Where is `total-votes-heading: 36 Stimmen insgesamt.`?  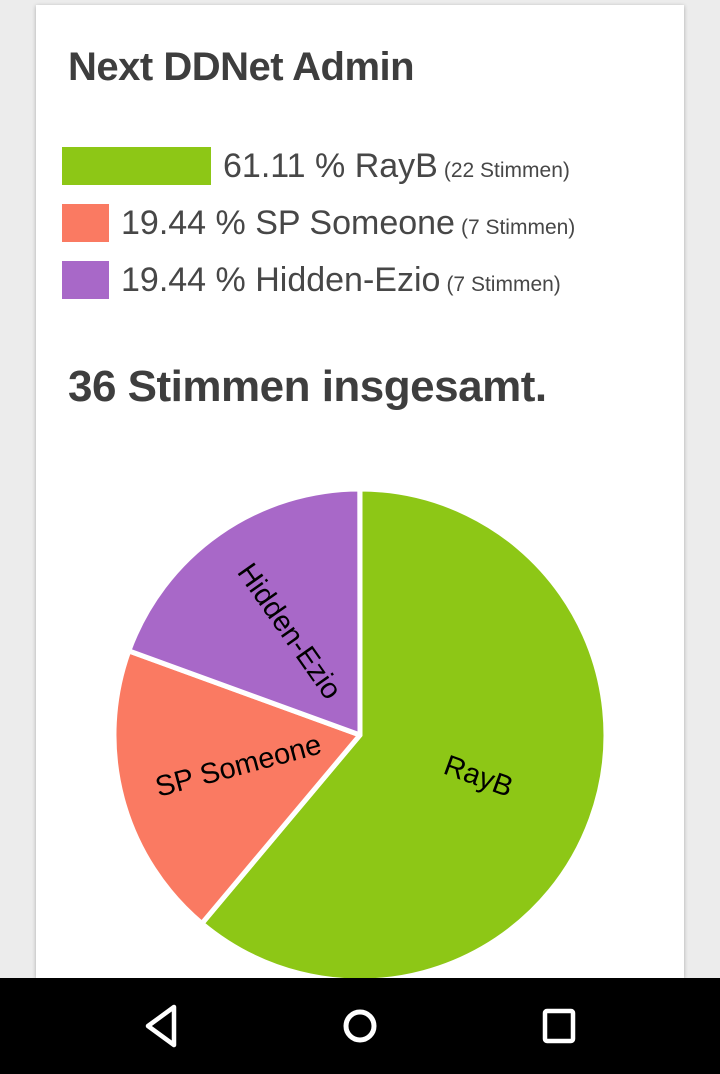
total-votes-heading: 36 Stimmen insgesamt. is located at coordinates (307, 386).